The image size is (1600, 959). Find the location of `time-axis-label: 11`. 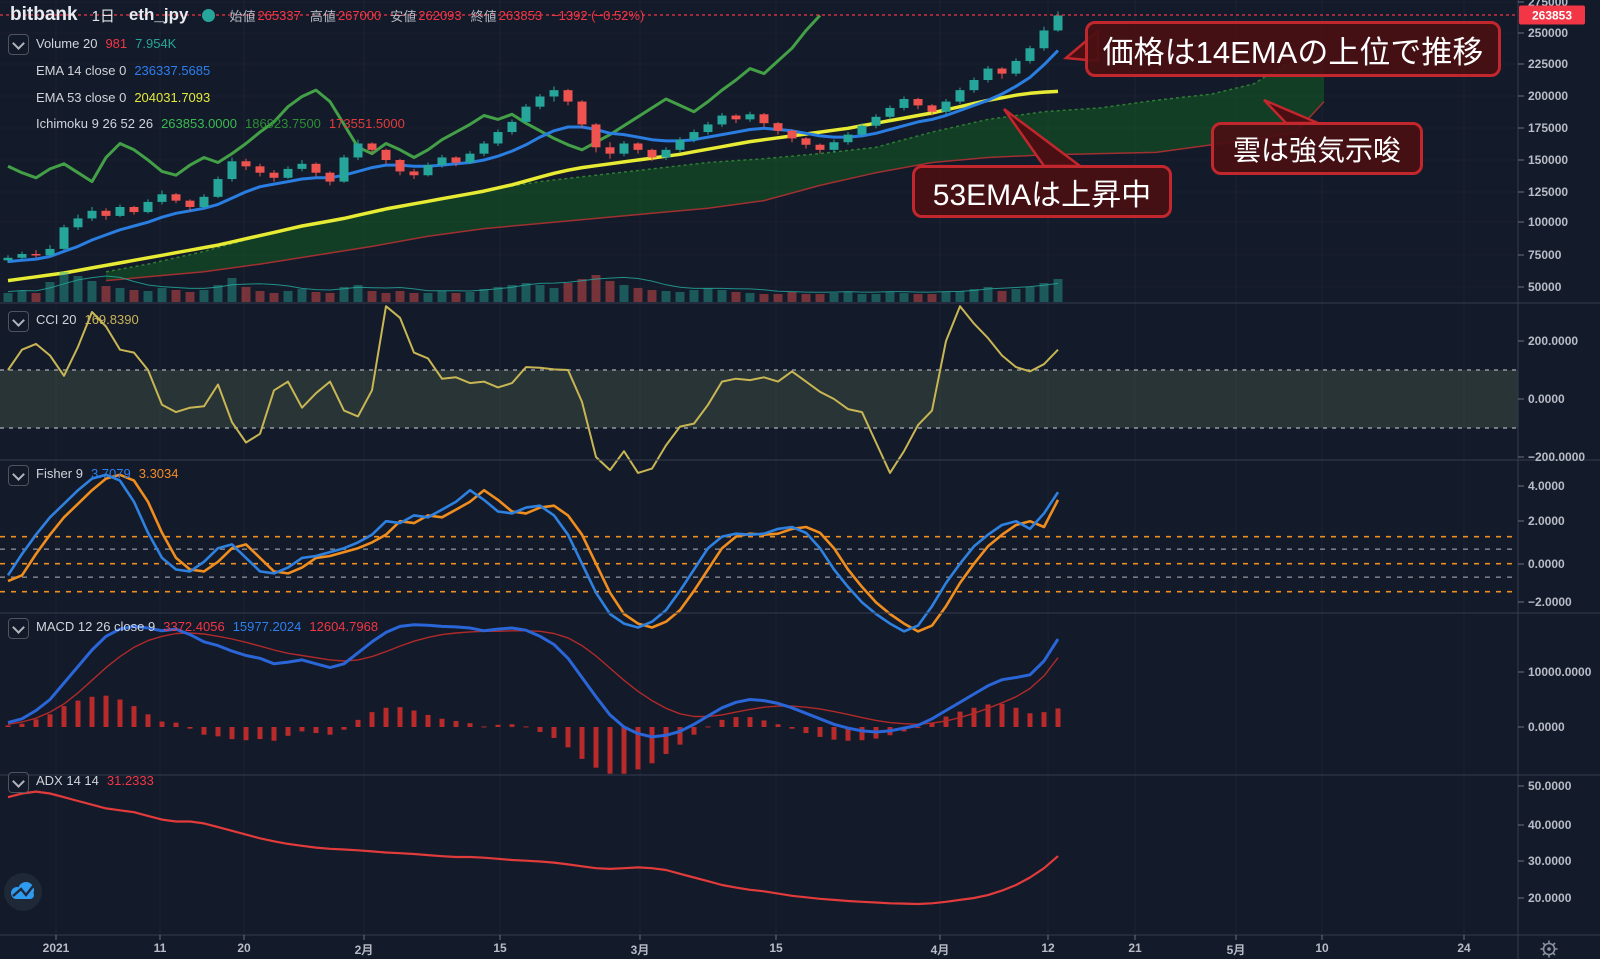

time-axis-label: 11 is located at coordinates (160, 948).